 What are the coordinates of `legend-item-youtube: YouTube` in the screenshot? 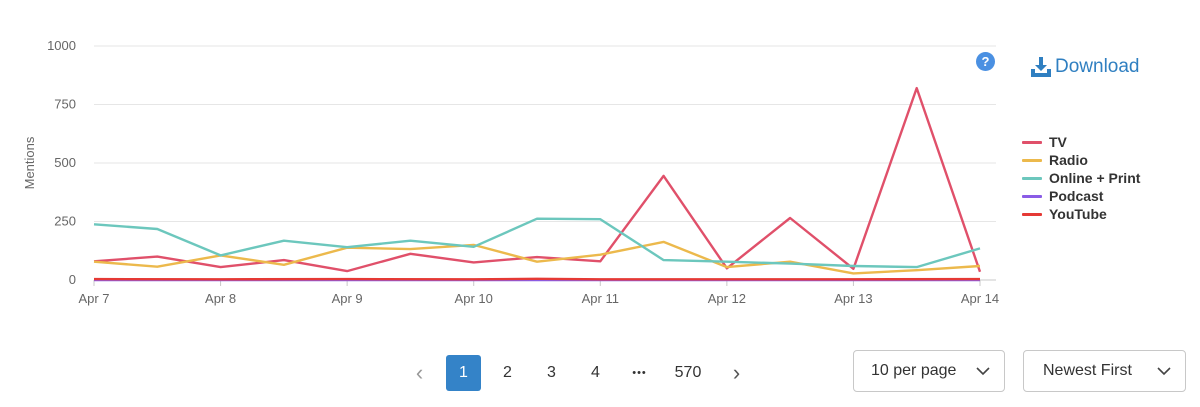 It's located at (1081, 214).